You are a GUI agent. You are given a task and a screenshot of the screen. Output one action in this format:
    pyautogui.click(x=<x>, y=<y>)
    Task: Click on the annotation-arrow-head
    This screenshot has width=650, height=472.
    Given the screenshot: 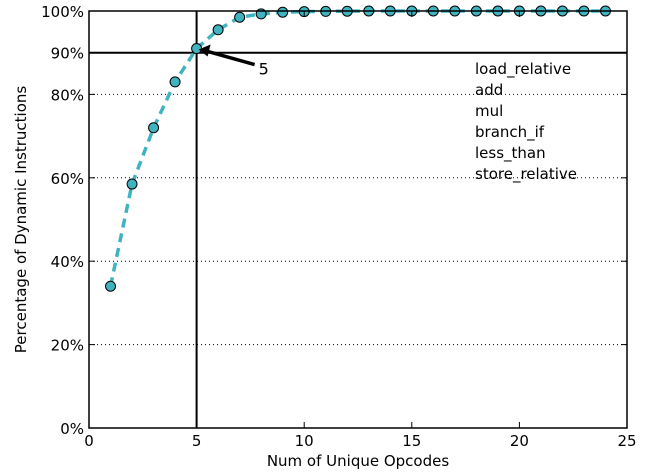 What is the action you would take?
    pyautogui.click(x=204, y=50)
    